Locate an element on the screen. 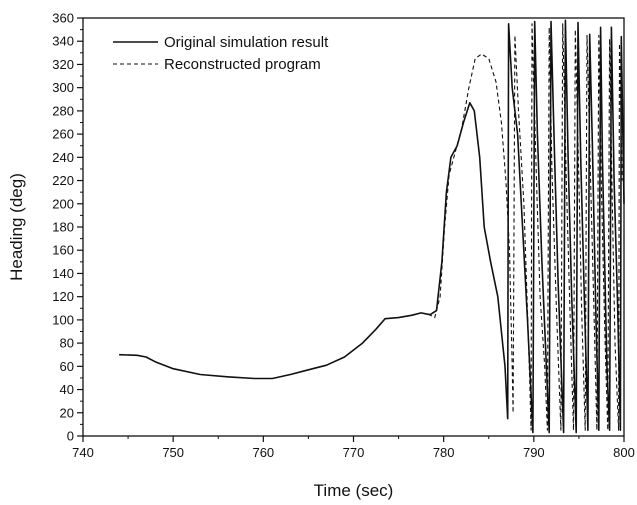 The image size is (637, 505). x-tick-label: 790 is located at coordinates (534, 452).